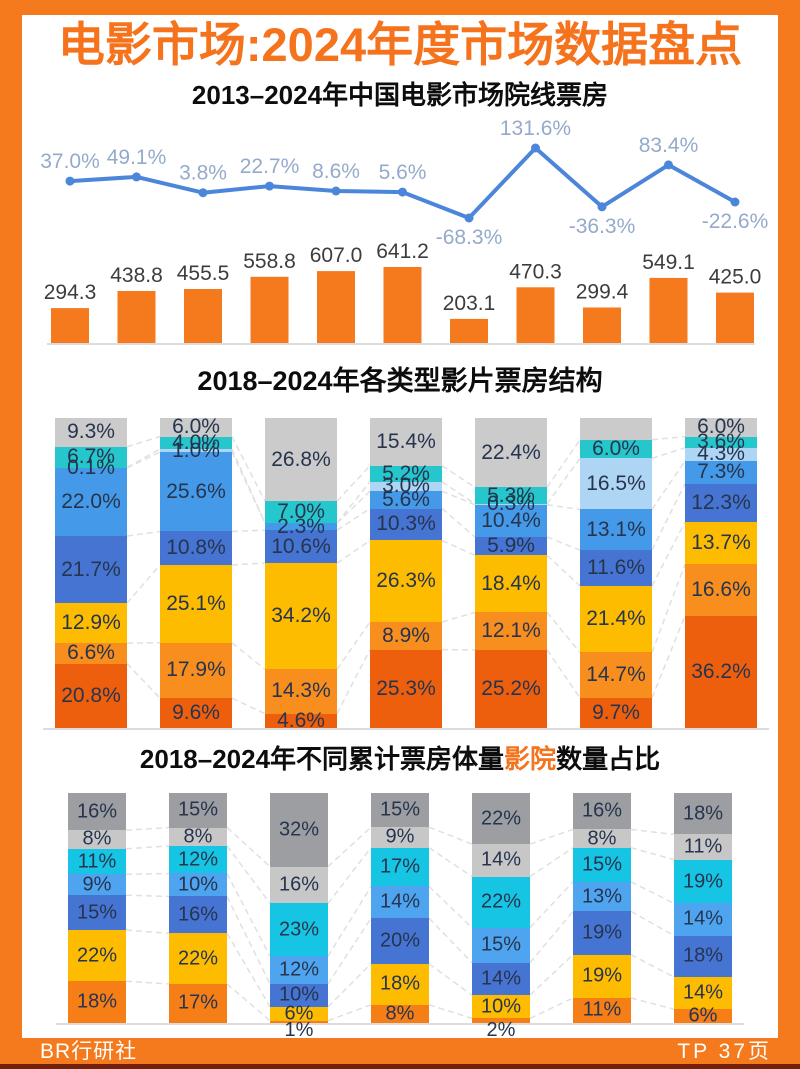  Describe the element at coordinates (301, 546) in the screenshot. I see `segment-value-label: 10.6%` at that location.